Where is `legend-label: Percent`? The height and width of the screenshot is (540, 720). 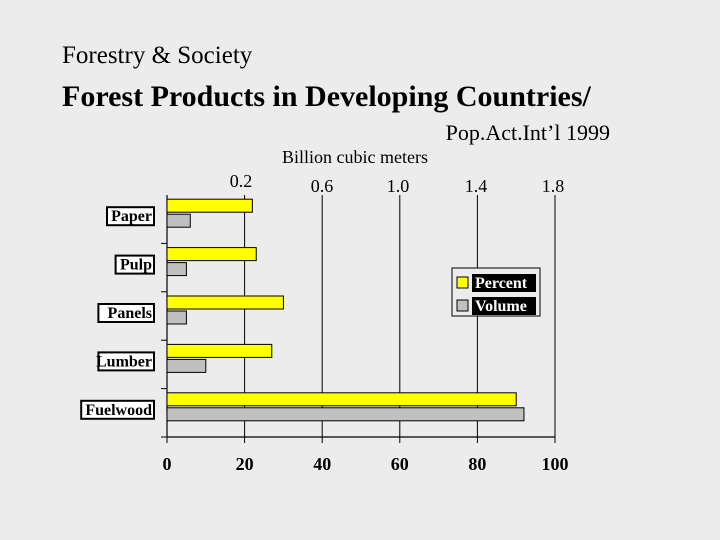 legend-label: Percent is located at coordinates (501, 283).